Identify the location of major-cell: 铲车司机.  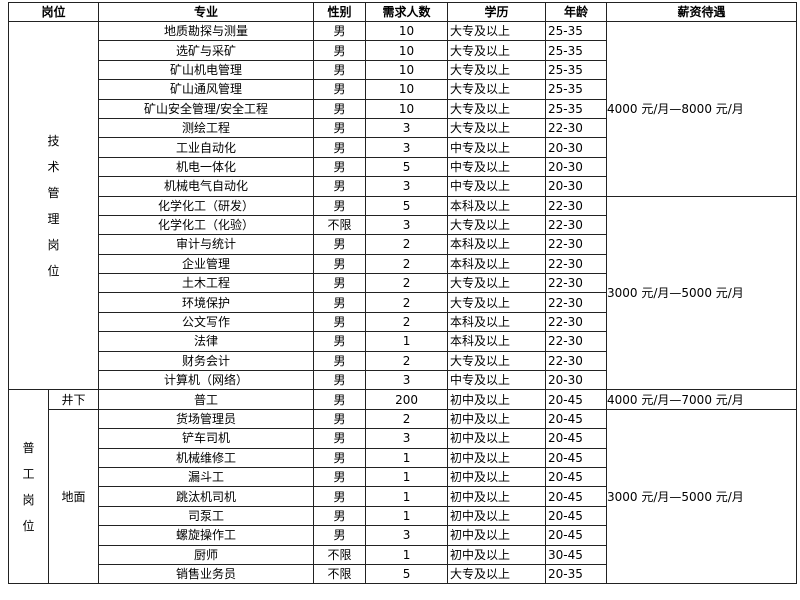
(206, 438).